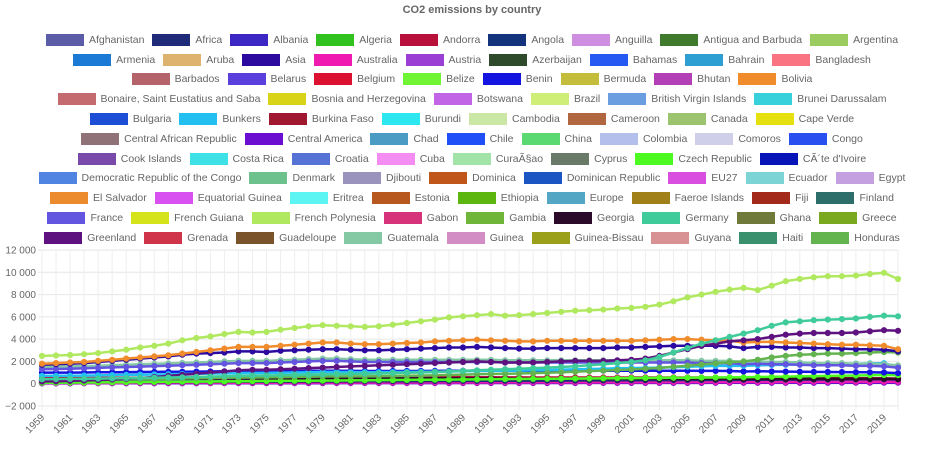 Image resolution: width=944 pixels, height=472 pixels. I want to click on legend-item: Faeroe Islands, so click(687, 198).